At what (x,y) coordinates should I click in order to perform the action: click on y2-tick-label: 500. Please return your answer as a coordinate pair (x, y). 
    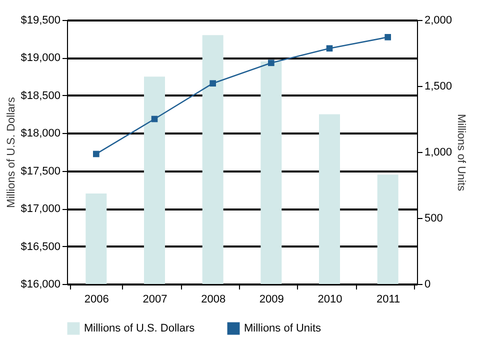
    Looking at the image, I should click on (433, 218).